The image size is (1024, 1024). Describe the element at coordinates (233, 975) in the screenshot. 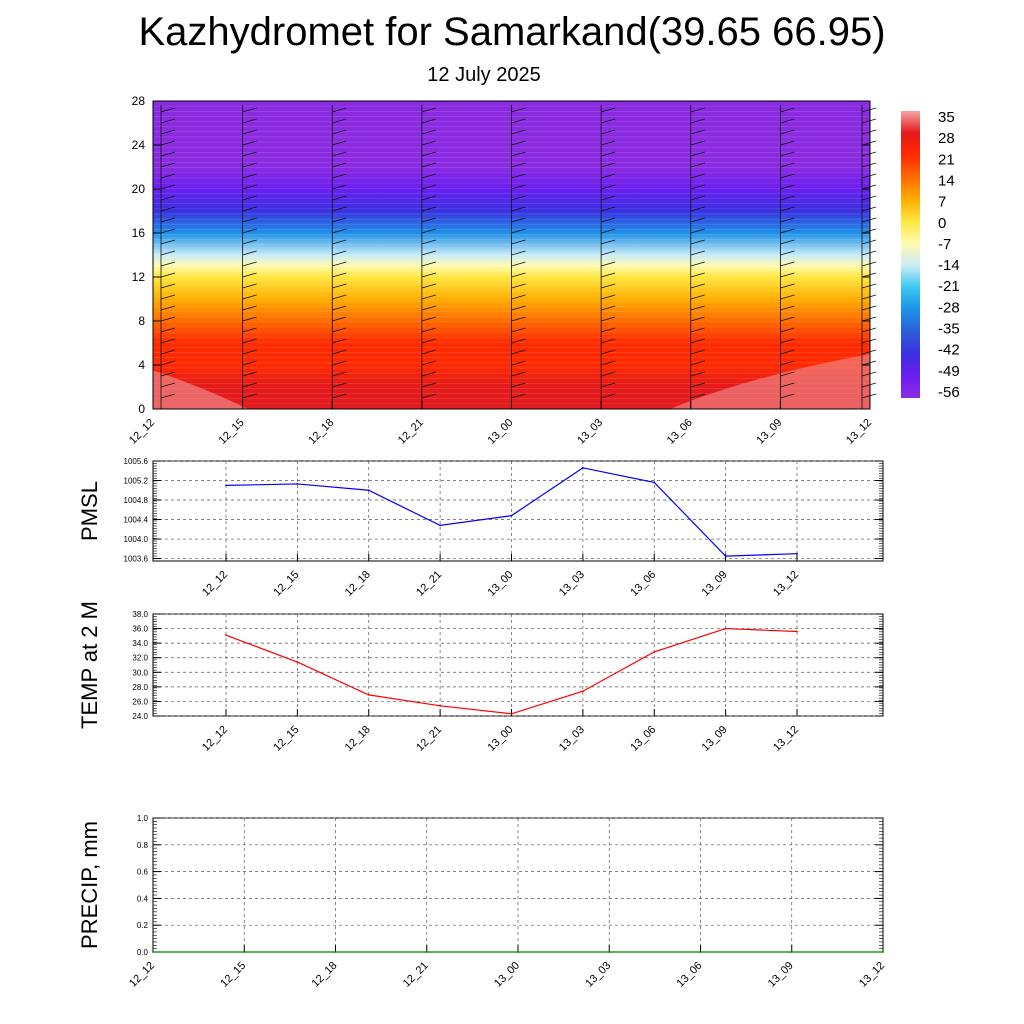

I see `x-tick-label: 12_15` at that location.